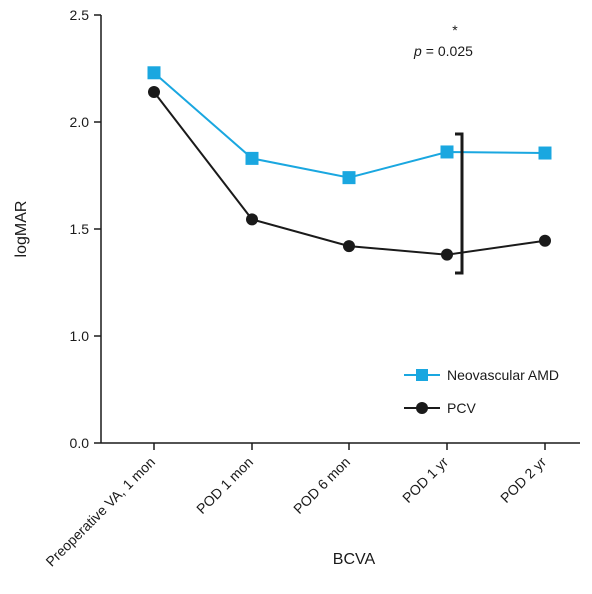  What do you see at coordinates (422, 375) in the screenshot?
I see `legend-marker-square` at bounding box center [422, 375].